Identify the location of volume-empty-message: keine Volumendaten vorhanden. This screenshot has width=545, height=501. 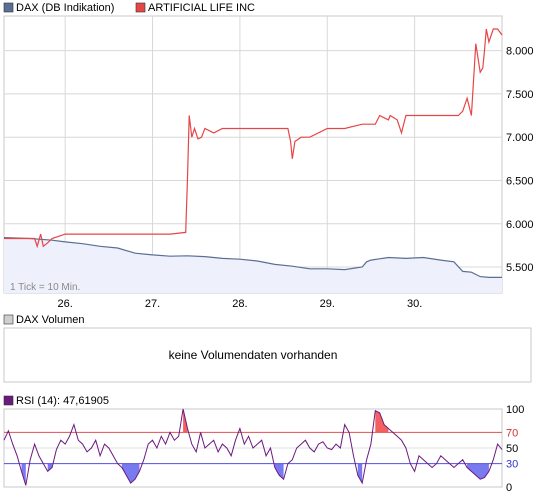
(253, 355).